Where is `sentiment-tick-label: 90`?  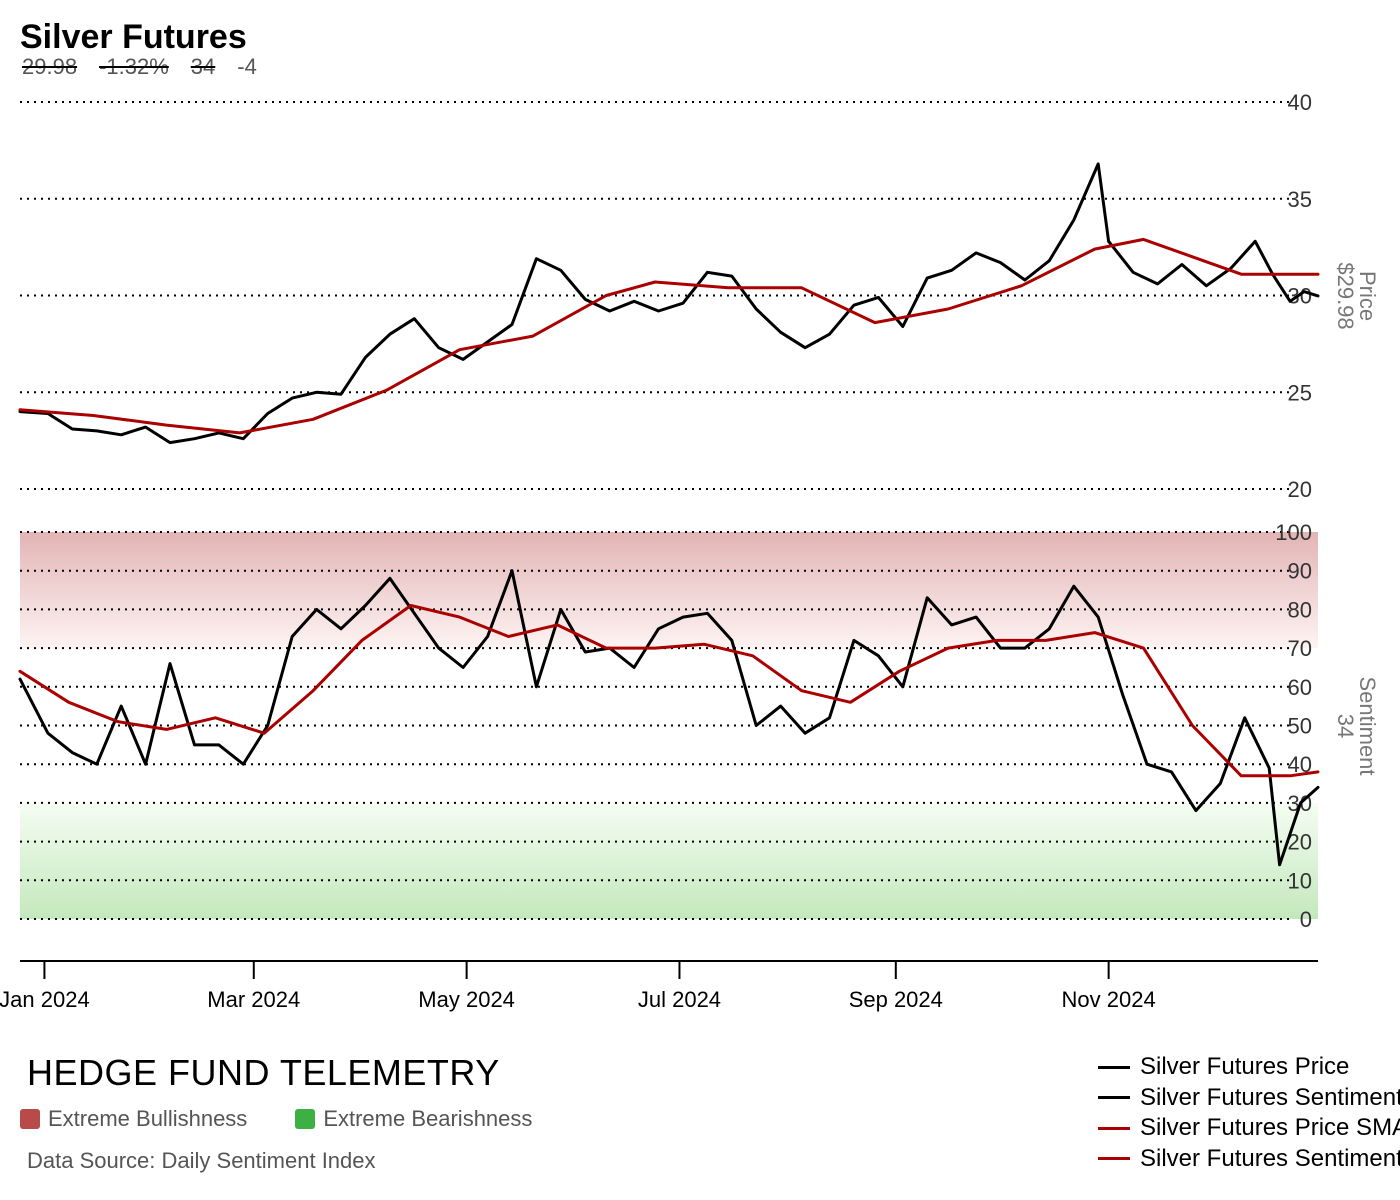 sentiment-tick-label: 90 is located at coordinates (1300, 571).